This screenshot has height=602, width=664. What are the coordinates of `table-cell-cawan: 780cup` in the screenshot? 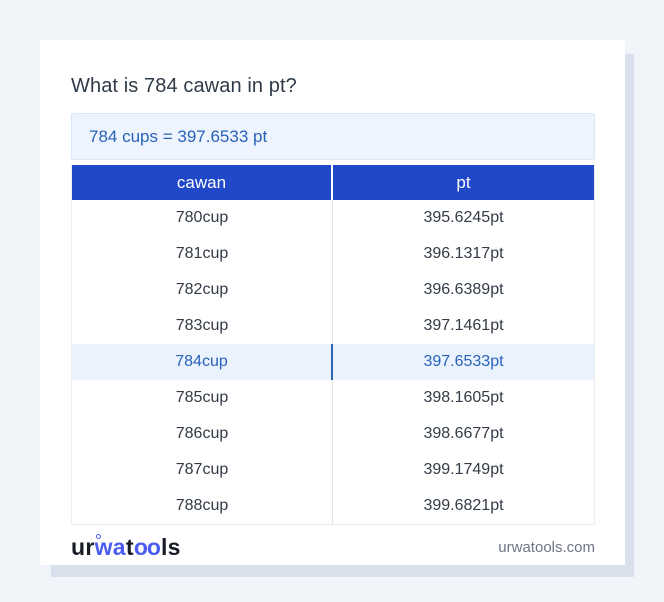 It's located at (202, 218).